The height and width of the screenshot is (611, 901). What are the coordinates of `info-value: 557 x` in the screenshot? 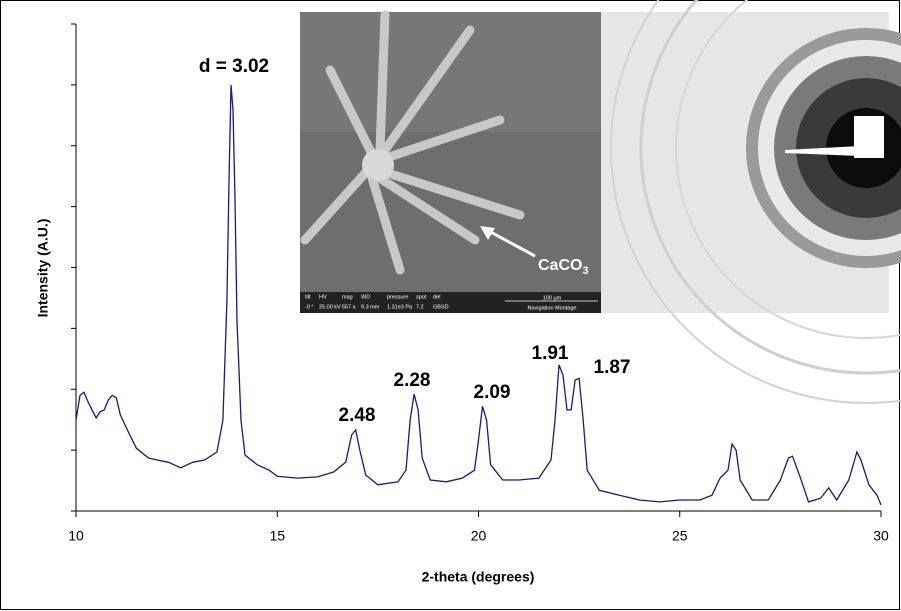 It's located at (349, 307).